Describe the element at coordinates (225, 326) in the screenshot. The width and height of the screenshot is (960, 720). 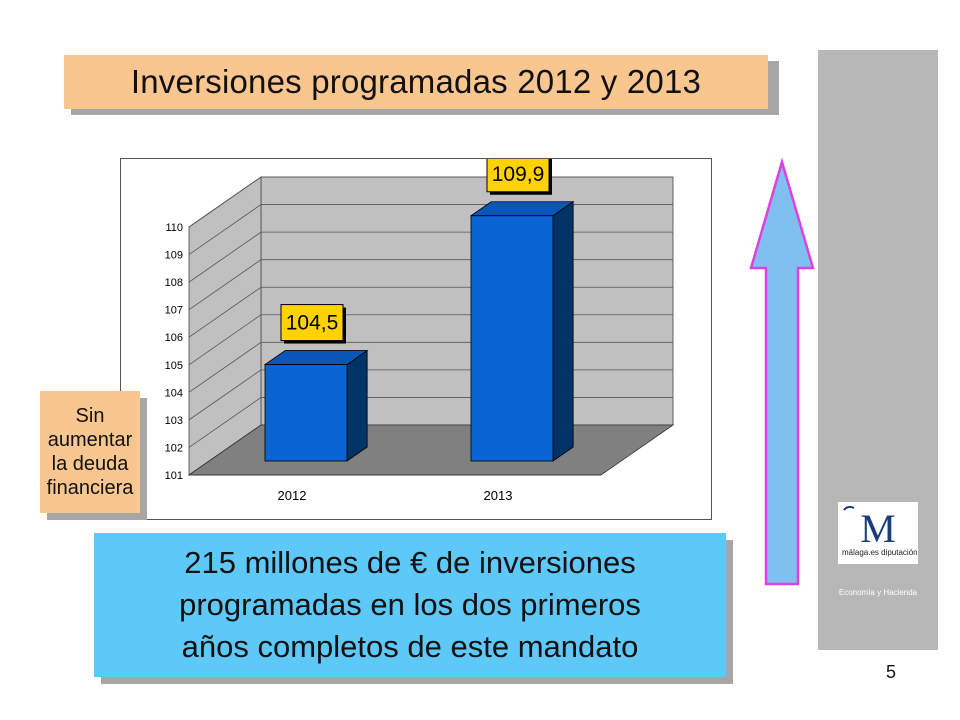
I see `chart-side-wall` at that location.